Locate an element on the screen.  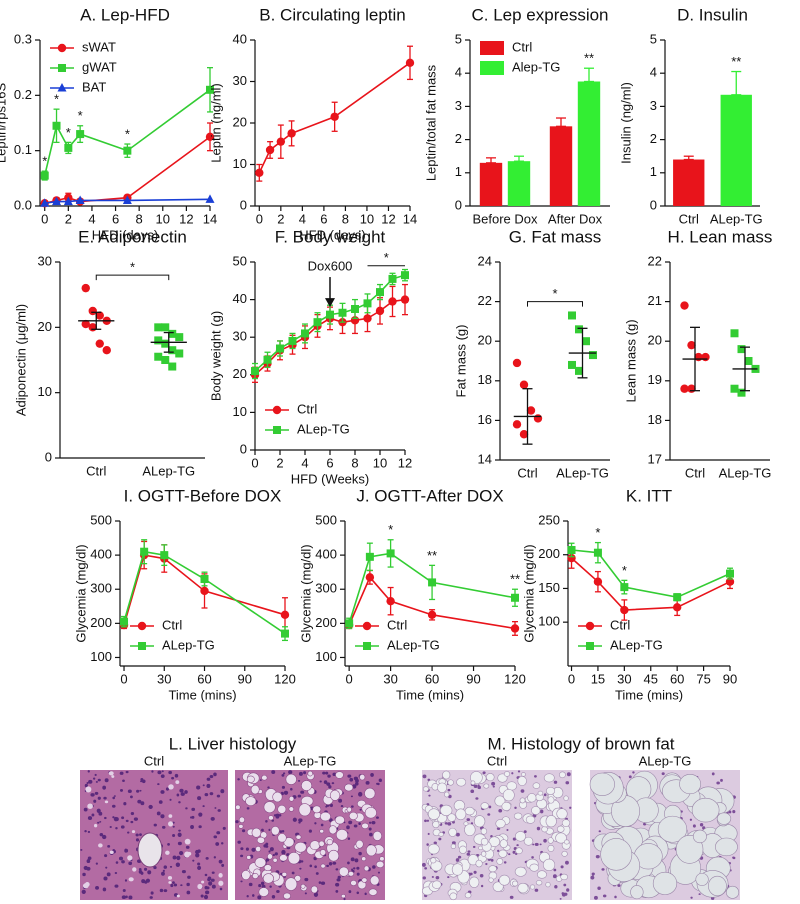
y-tick-label: 500 is located at coordinates (326, 519).